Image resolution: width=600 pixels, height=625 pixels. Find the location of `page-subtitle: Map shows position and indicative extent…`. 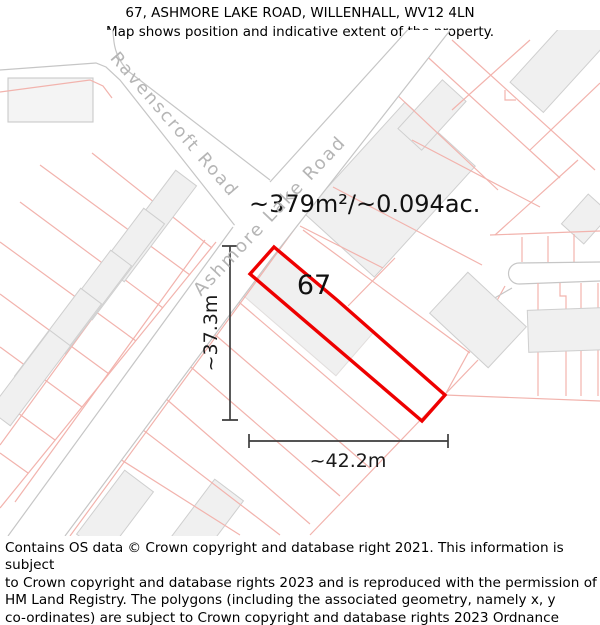

page-subtitle: Map shows position and indicative extent… is located at coordinates (300, 31).